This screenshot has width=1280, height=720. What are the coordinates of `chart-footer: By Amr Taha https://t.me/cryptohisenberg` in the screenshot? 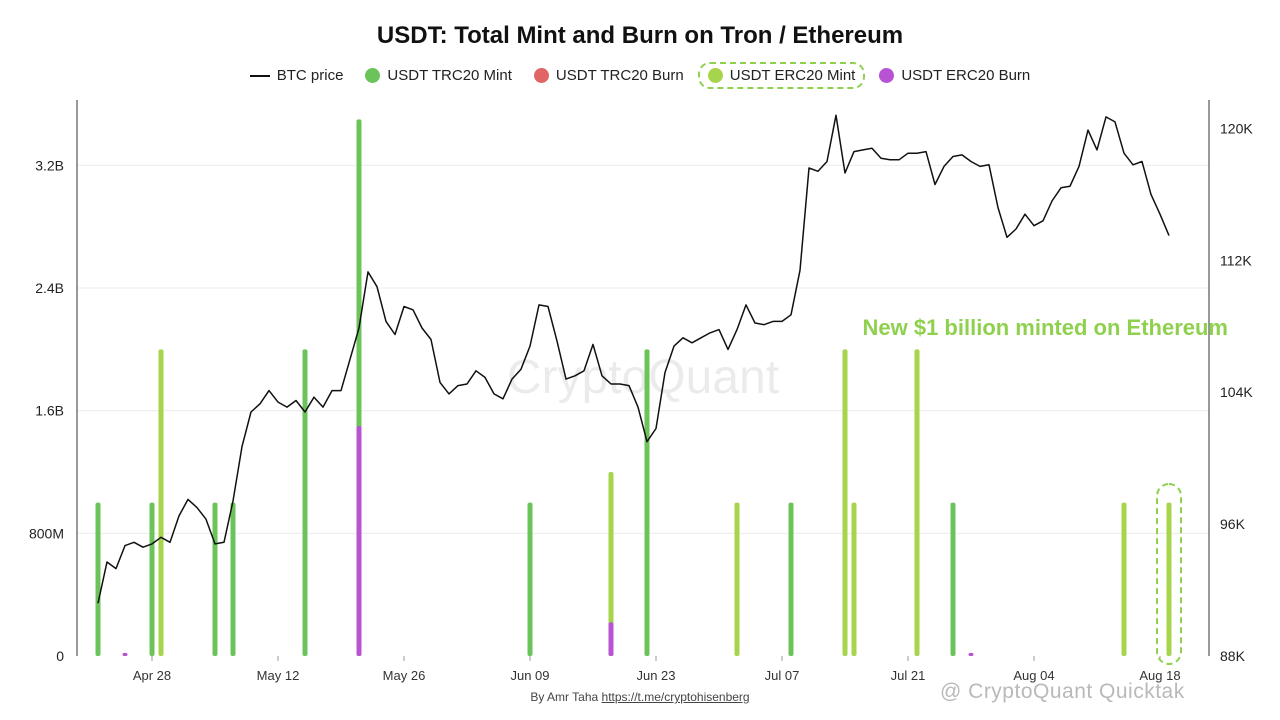 It's located at (640, 697).